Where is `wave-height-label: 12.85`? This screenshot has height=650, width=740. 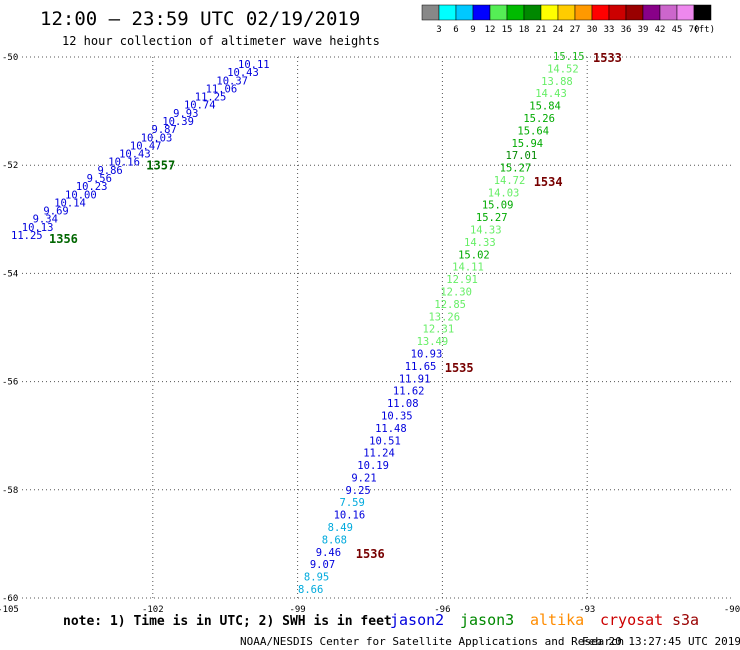
wave-height-label: 12.85 is located at coordinates (450, 305).